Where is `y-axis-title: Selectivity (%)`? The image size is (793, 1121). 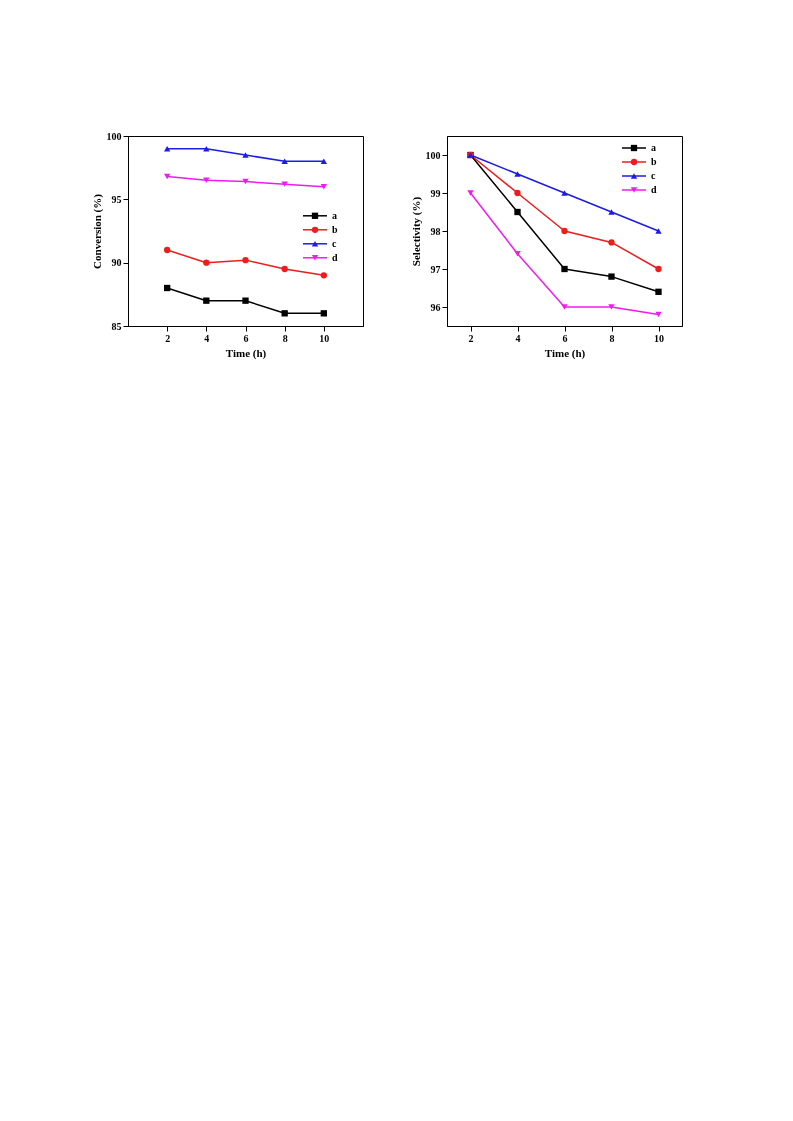 y-axis-title: Selectivity (%) is located at coordinates (416, 231).